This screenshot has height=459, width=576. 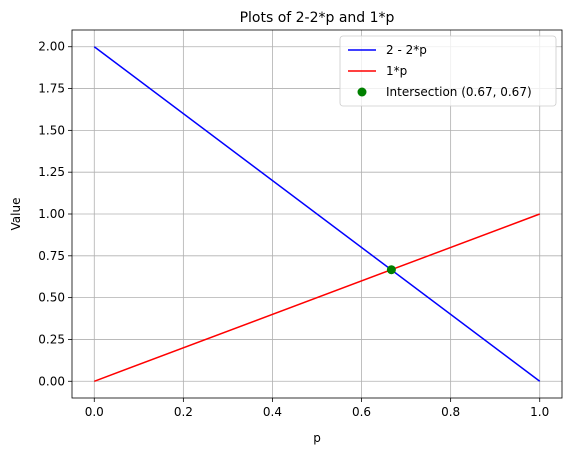 What do you see at coordinates (183, 412) in the screenshot?
I see `x-tick-label: 0.2` at bounding box center [183, 412].